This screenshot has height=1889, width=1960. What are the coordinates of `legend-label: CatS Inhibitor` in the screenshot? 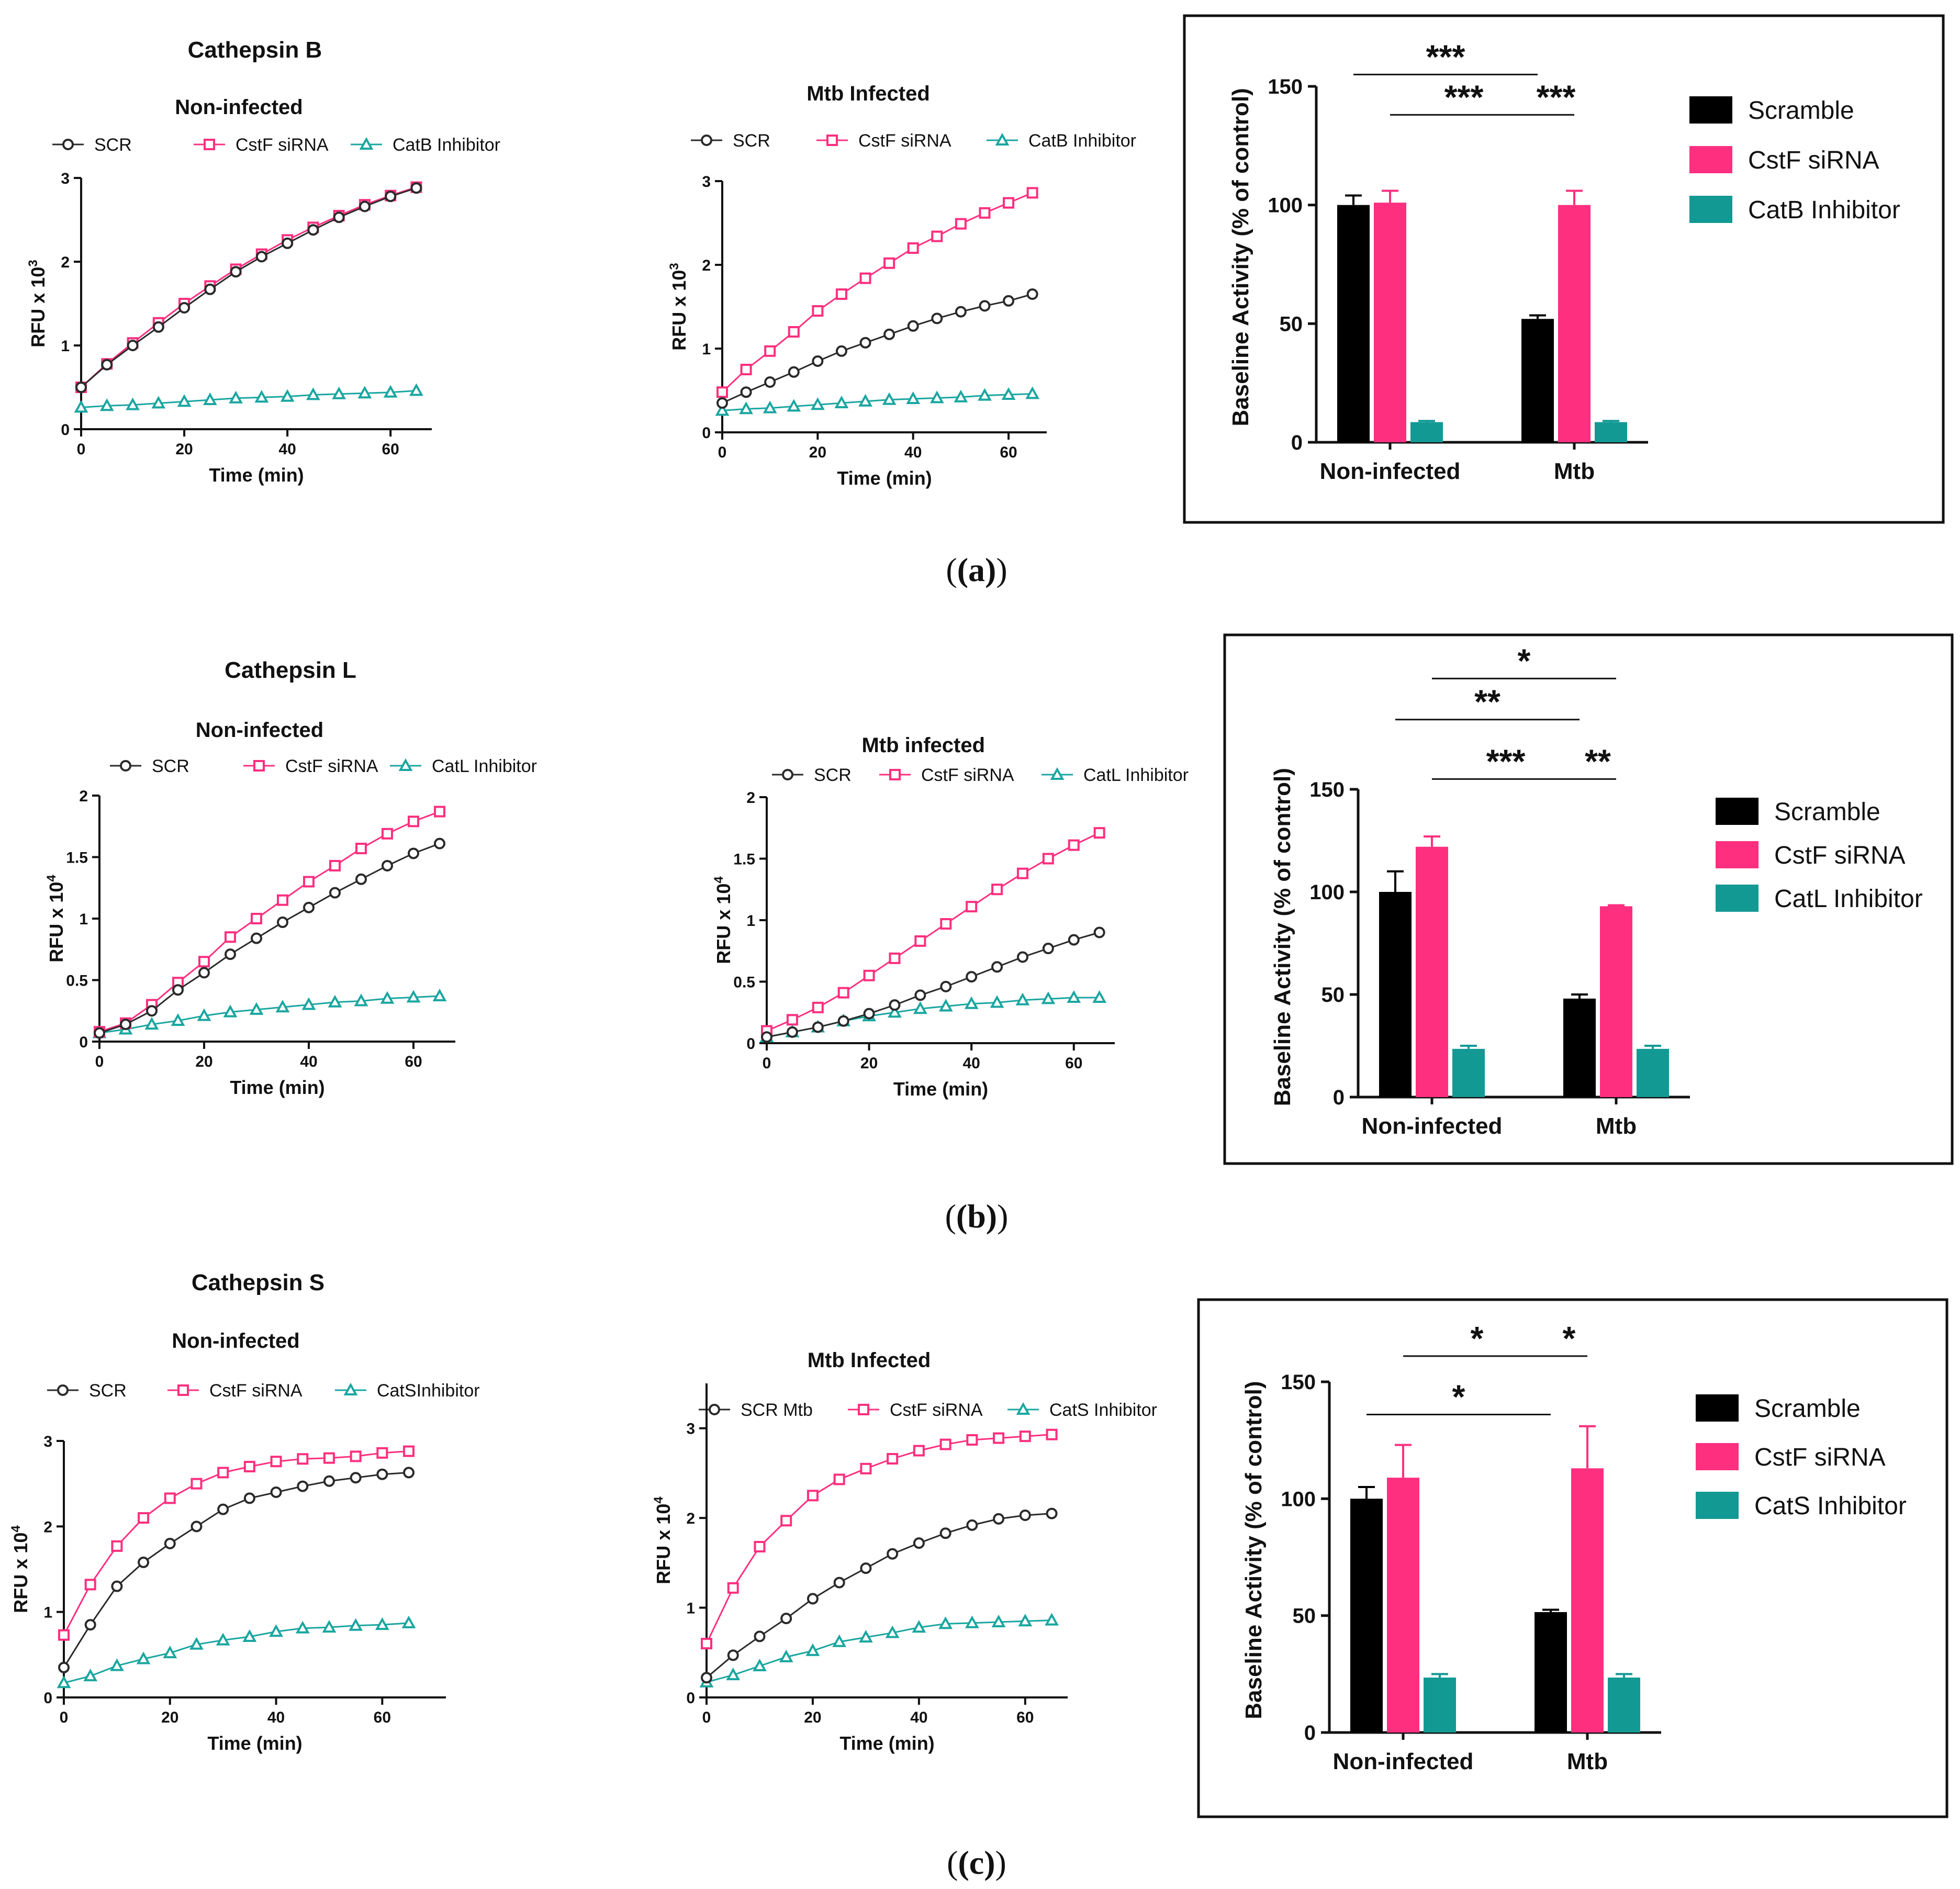 It's located at (1830, 1506).